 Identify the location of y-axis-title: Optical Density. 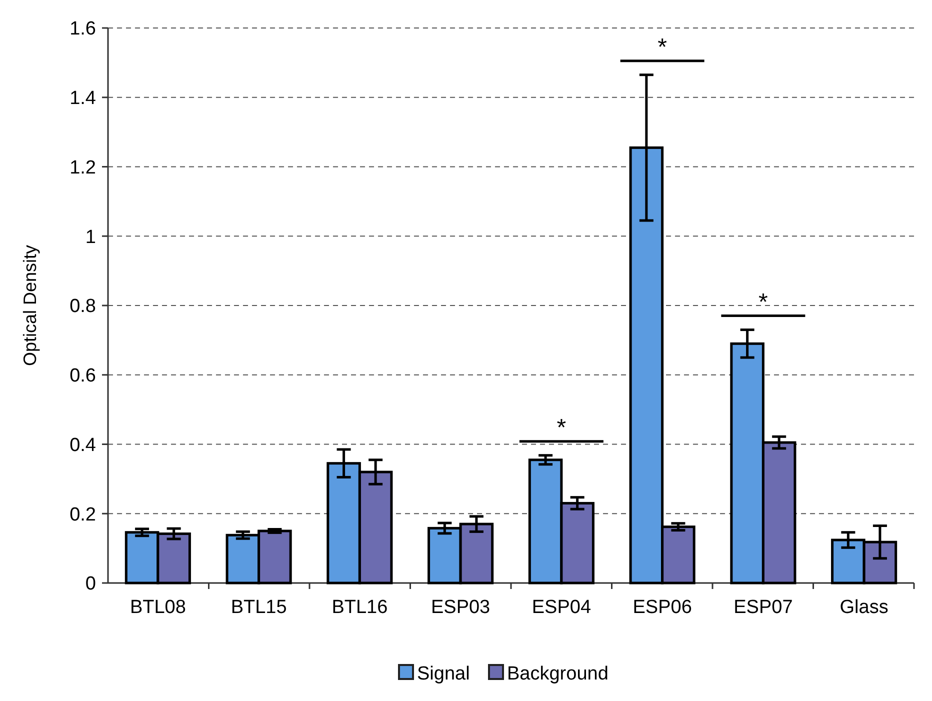
(30, 305).